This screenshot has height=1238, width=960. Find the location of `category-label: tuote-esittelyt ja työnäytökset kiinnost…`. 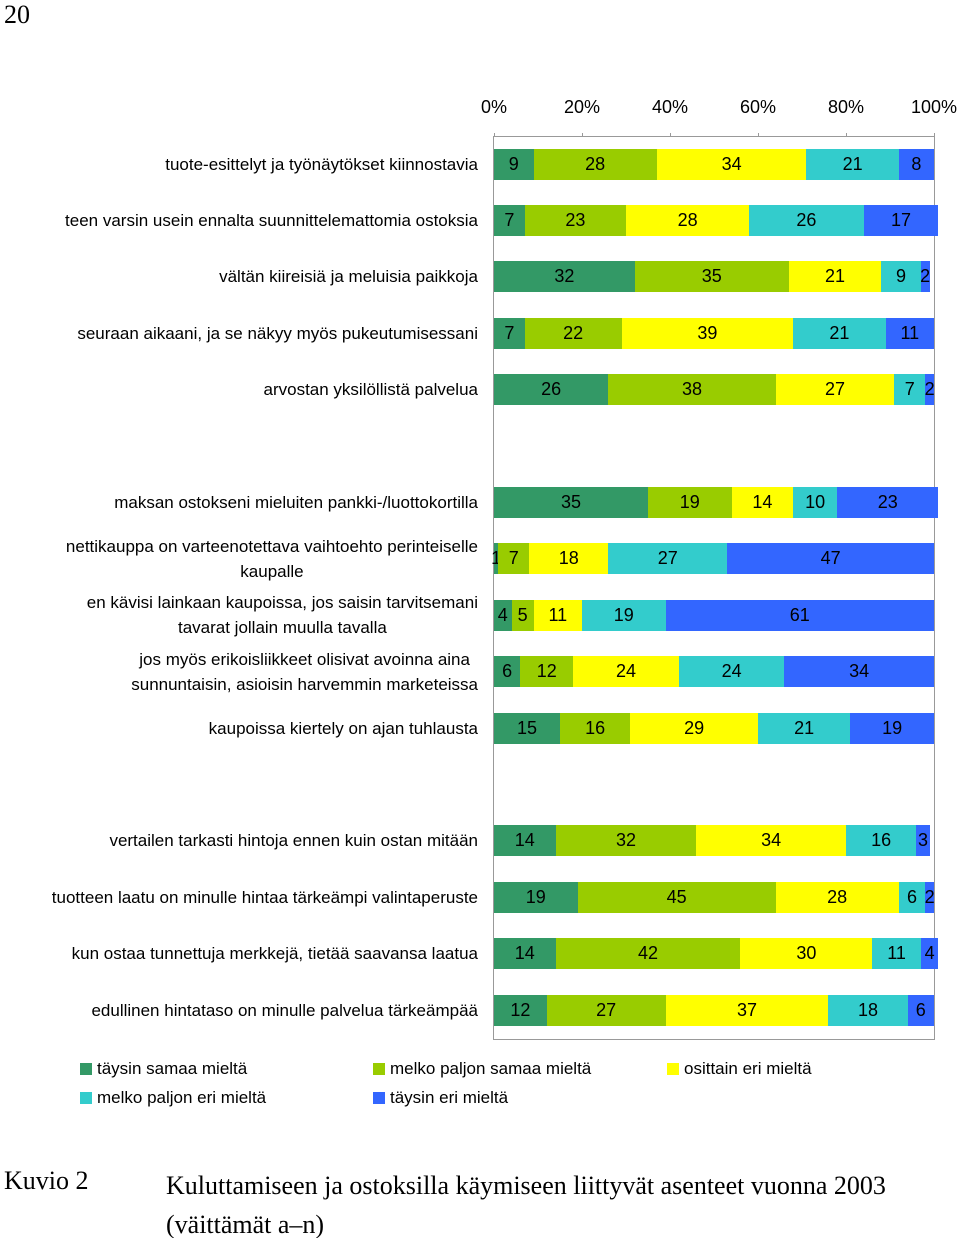

category-label: tuote-esittelyt ja työnäytökset kiinnost… is located at coordinates (243, 164).